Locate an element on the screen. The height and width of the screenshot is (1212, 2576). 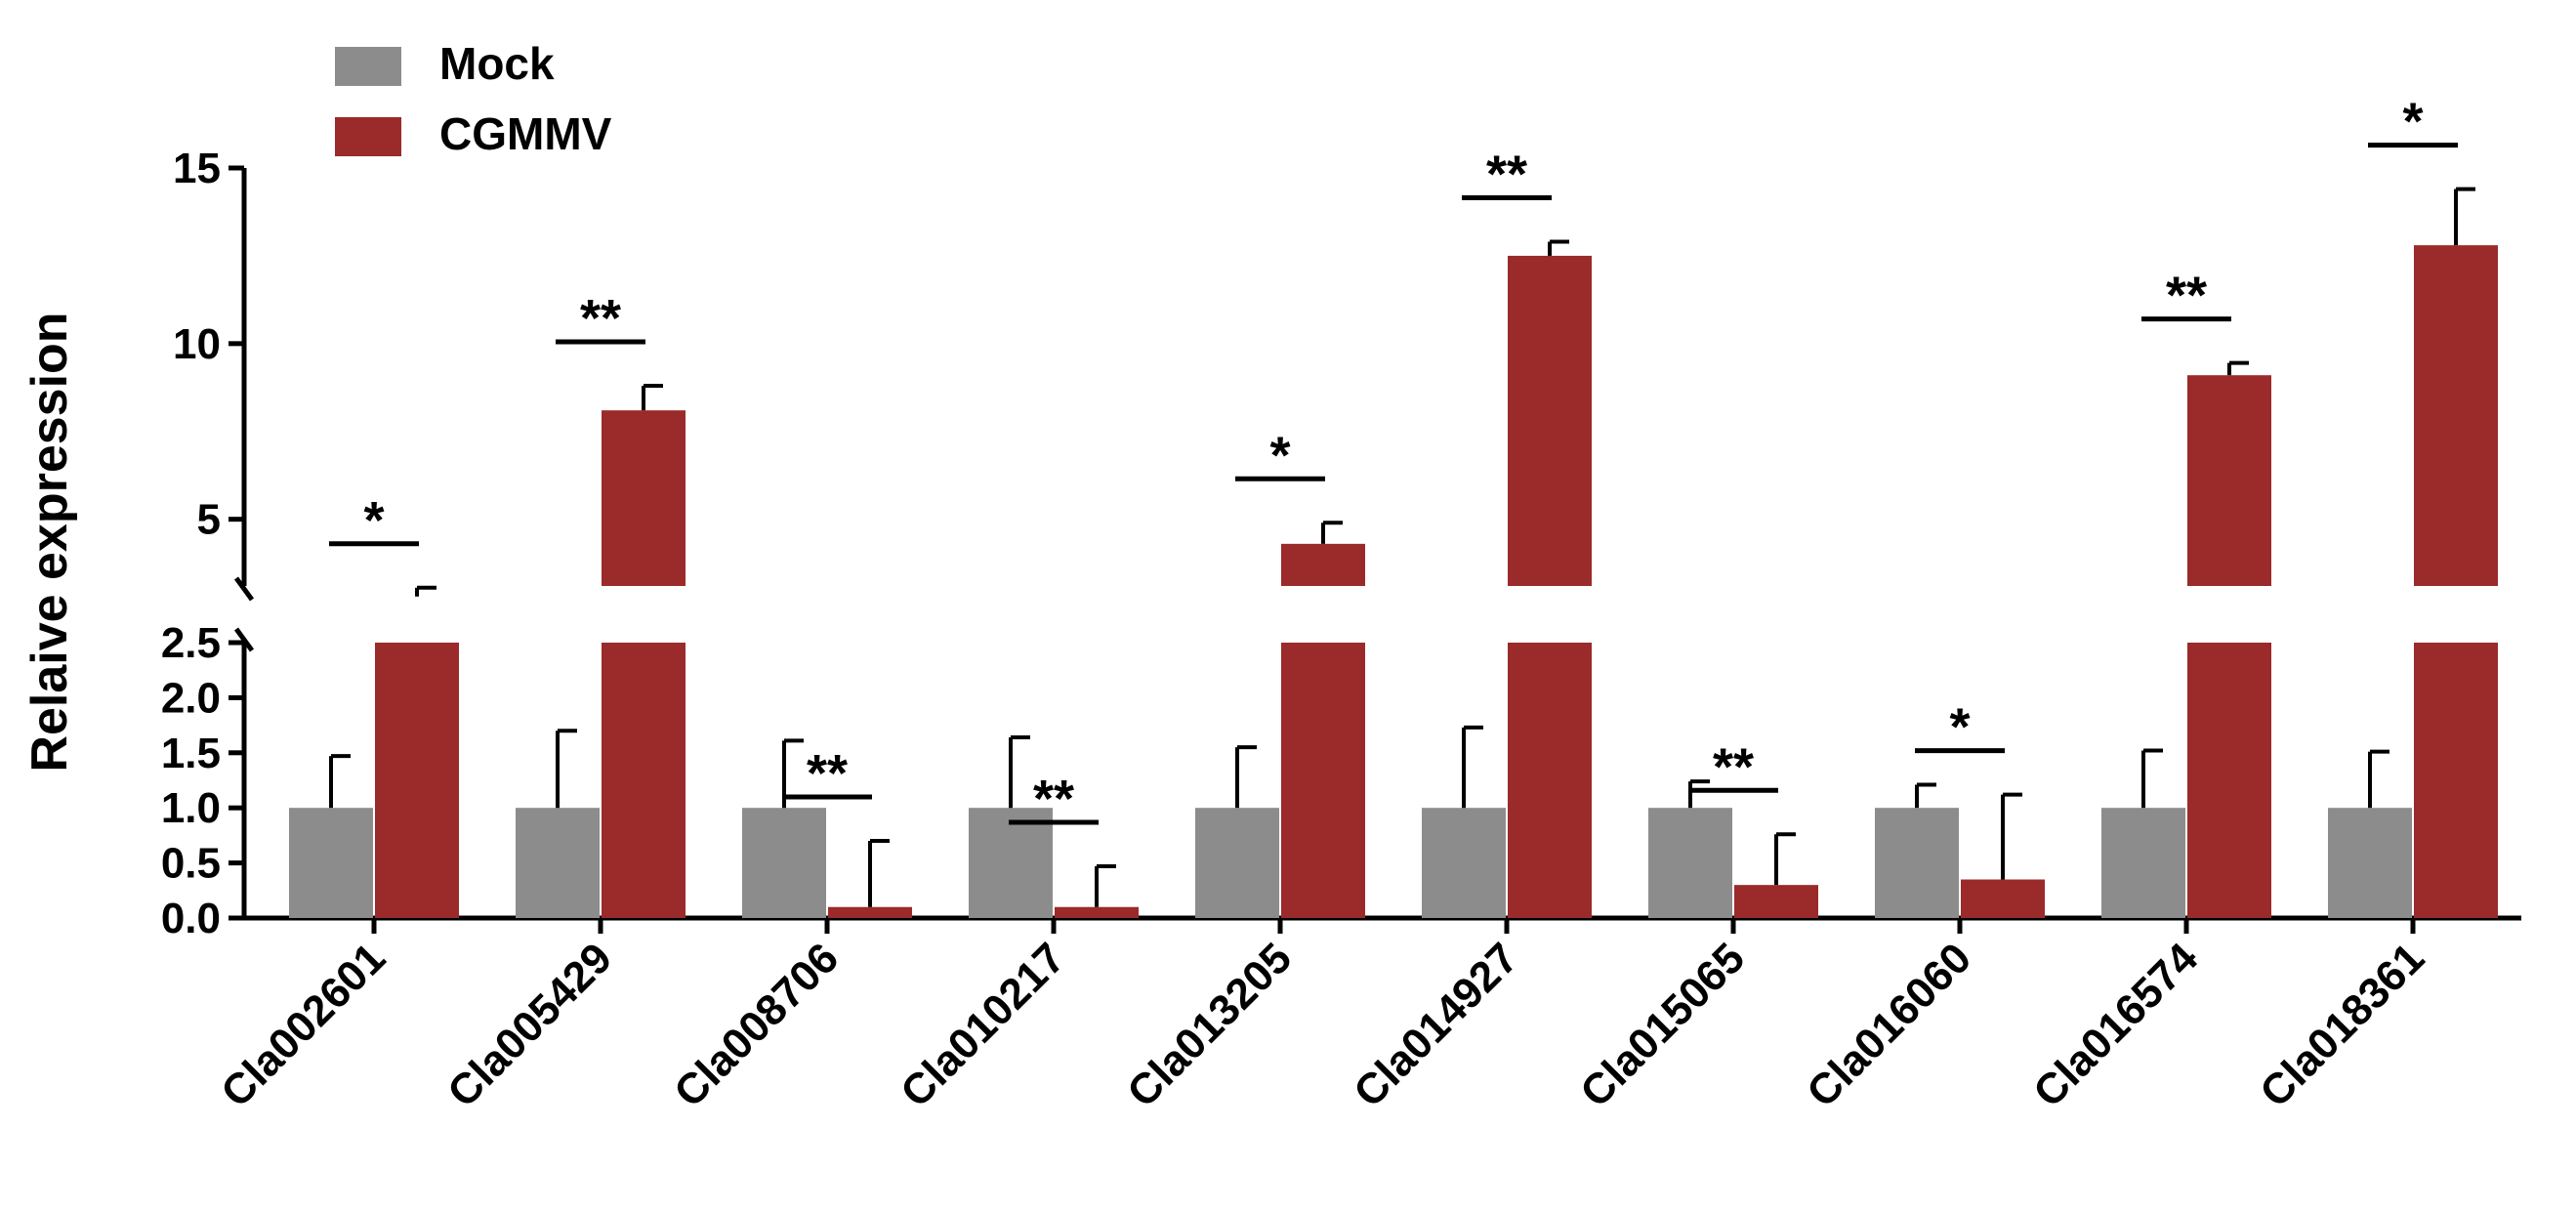
y-tick-label: 2.0 is located at coordinates (191, 698).